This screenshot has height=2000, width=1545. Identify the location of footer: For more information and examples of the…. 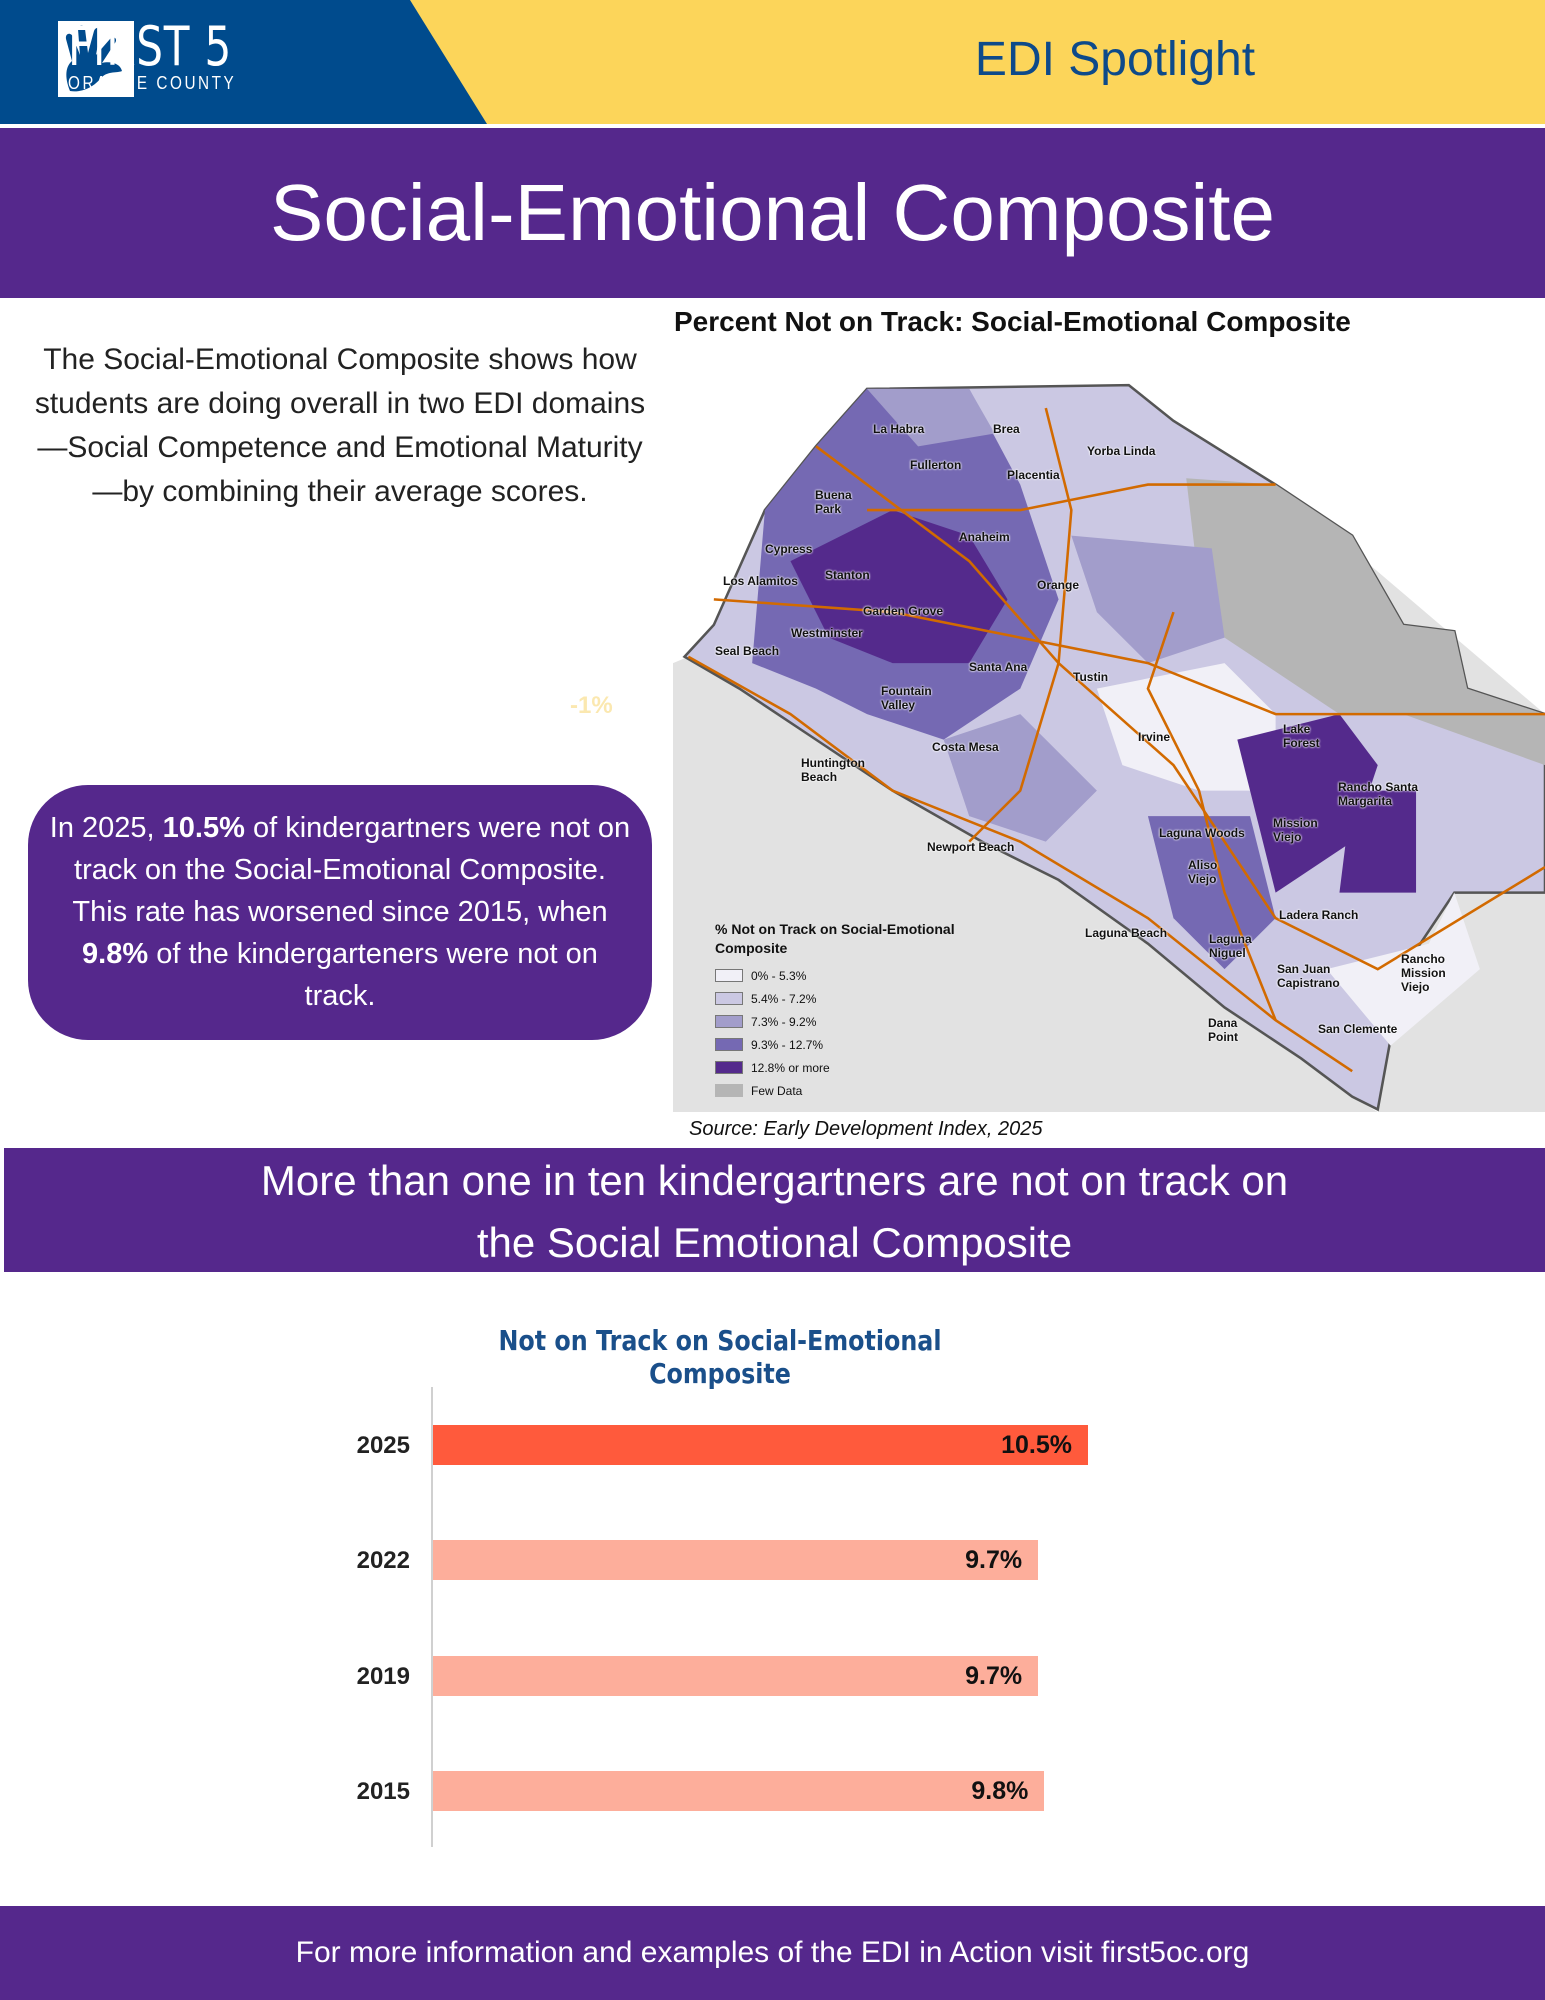
(772, 1953).